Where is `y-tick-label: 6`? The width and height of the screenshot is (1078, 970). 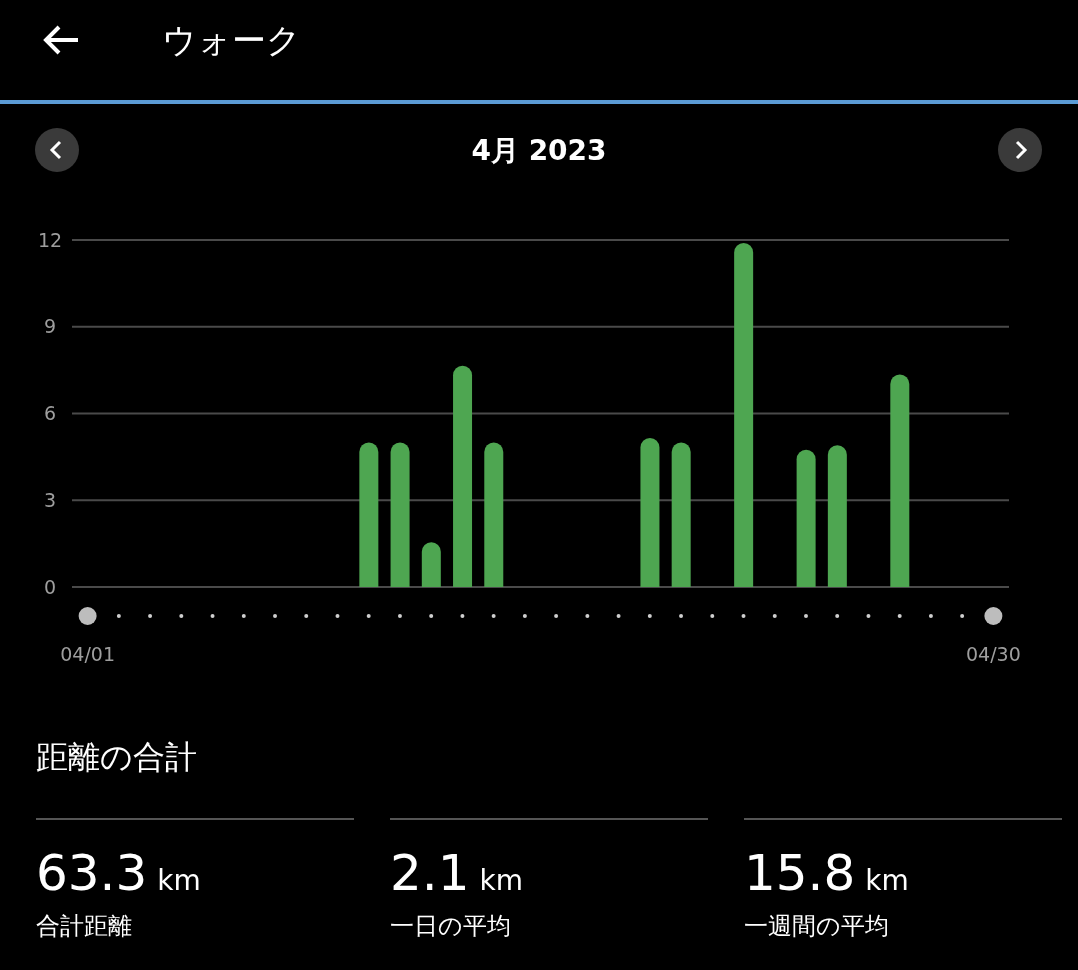
y-tick-label: 6 is located at coordinates (50, 413).